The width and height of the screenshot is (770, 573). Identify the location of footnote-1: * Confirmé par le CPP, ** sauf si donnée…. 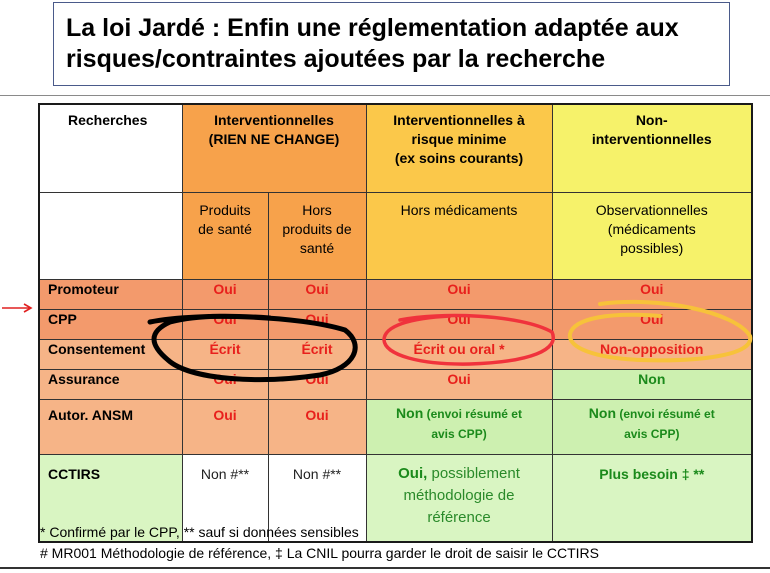
(199, 532).